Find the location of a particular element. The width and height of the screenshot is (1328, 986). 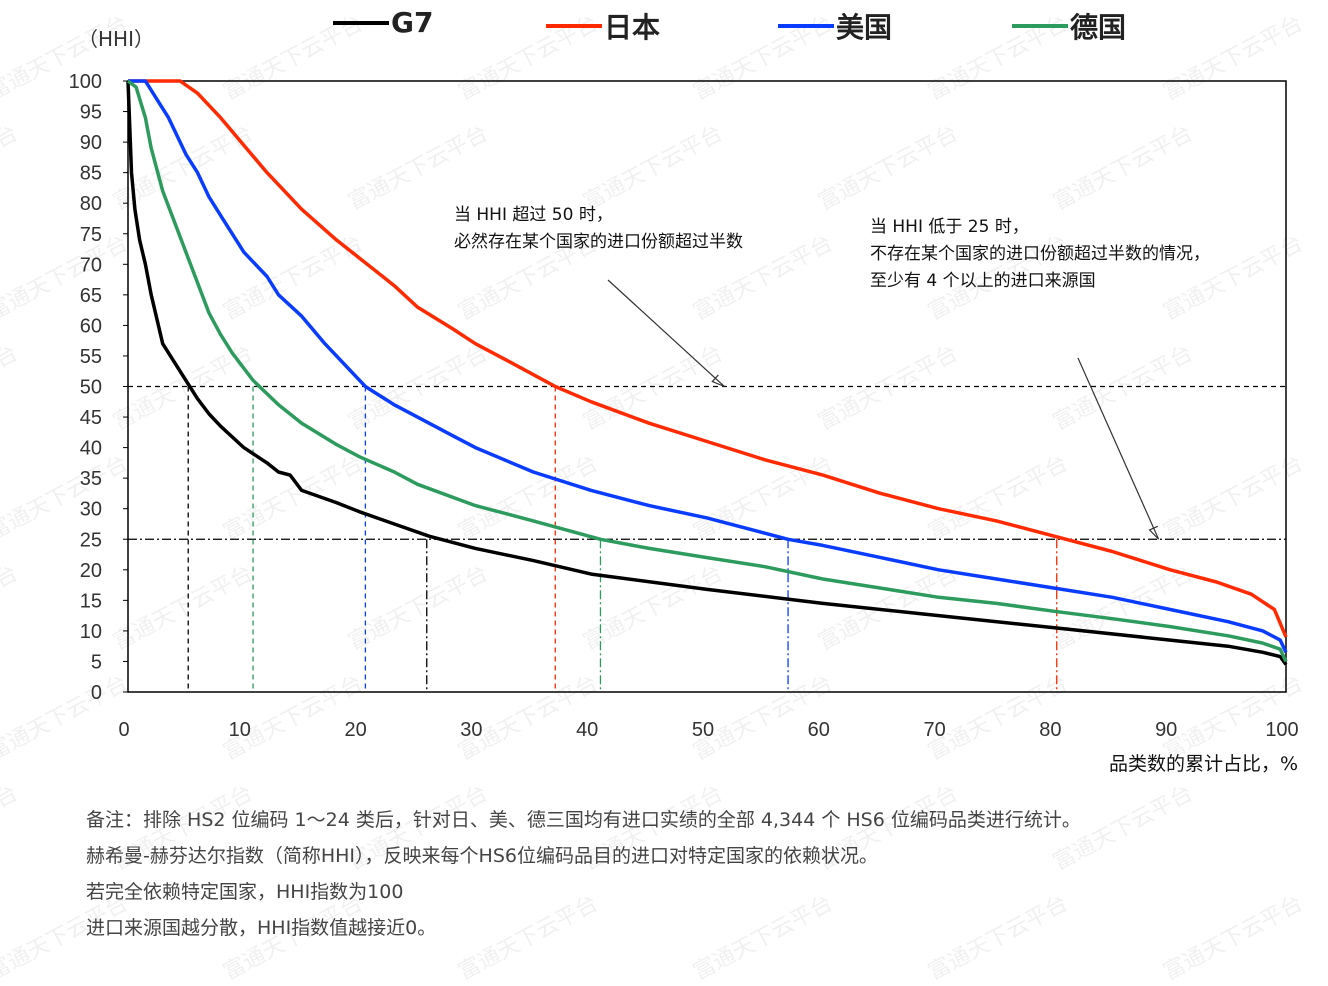

y-tick-label: 10 is located at coordinates (91, 632).